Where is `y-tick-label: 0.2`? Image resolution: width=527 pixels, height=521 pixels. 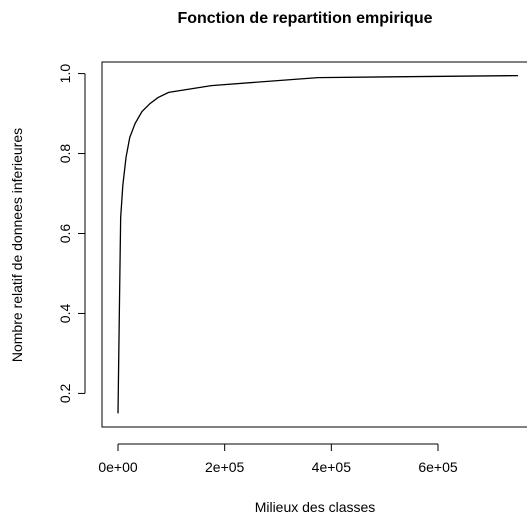
y-tick-label: 0.2 is located at coordinates (65, 393).